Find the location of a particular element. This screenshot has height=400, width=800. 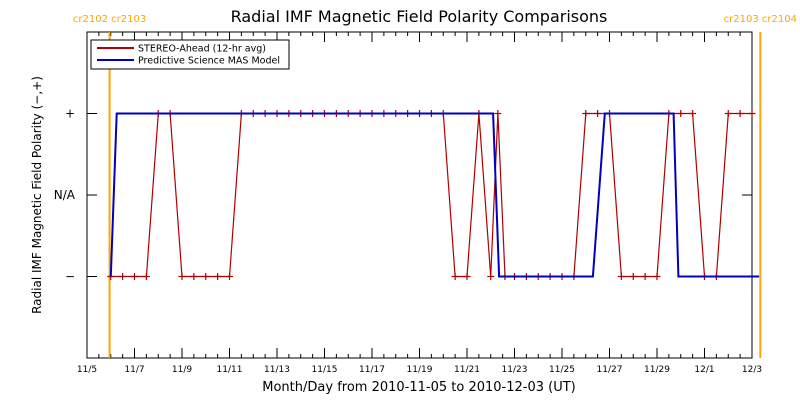

carrington-rotation-label: cr2103 cr2104 is located at coordinates (760, 19).